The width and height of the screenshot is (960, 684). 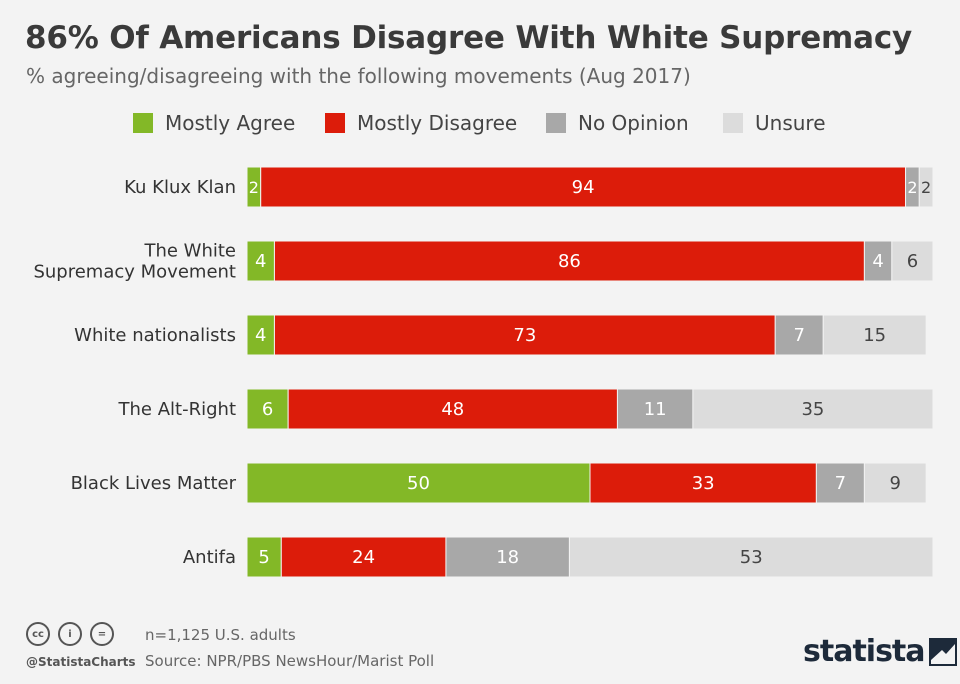 I want to click on value-label-antifa-no-opinion: 18, so click(x=507, y=557).